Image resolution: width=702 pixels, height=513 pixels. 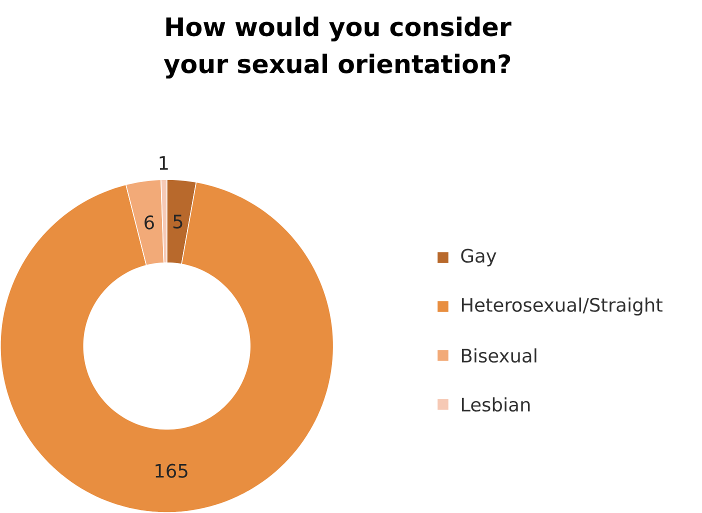 I want to click on data-label: 6, so click(x=149, y=222).